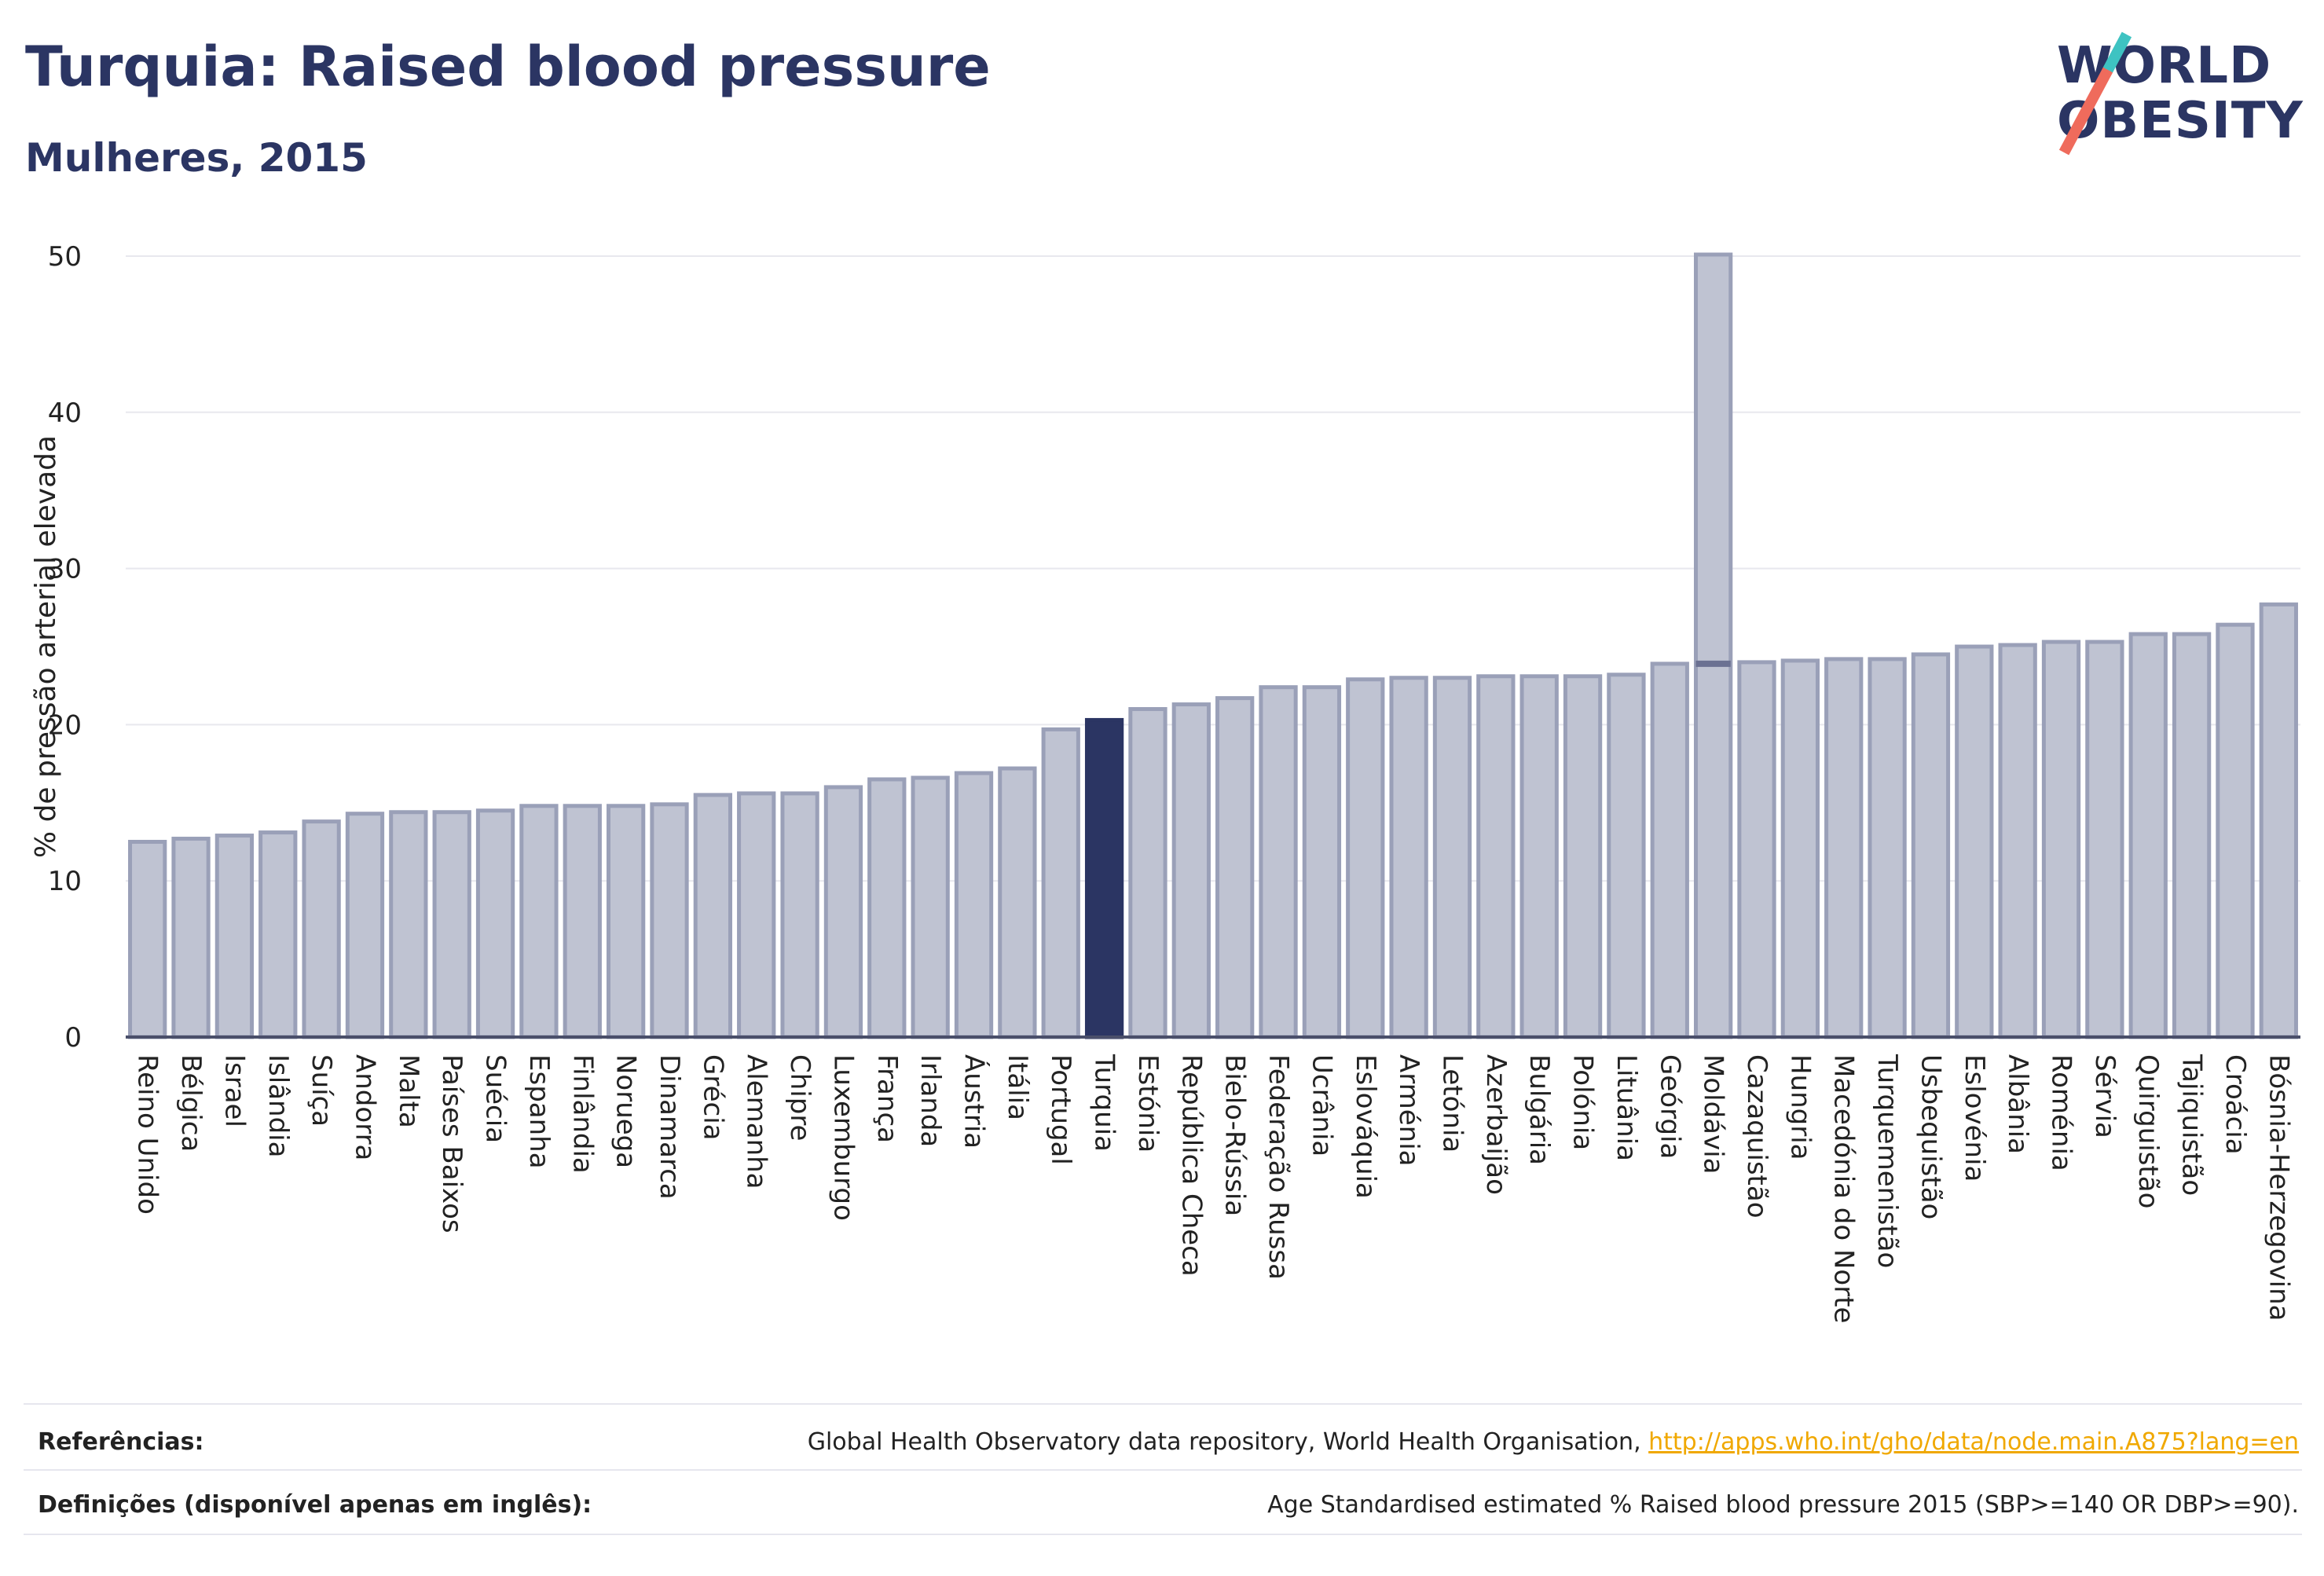 The height and width of the screenshot is (1576, 2324). Describe the element at coordinates (234, 936) in the screenshot. I see `bar-israel` at that location.